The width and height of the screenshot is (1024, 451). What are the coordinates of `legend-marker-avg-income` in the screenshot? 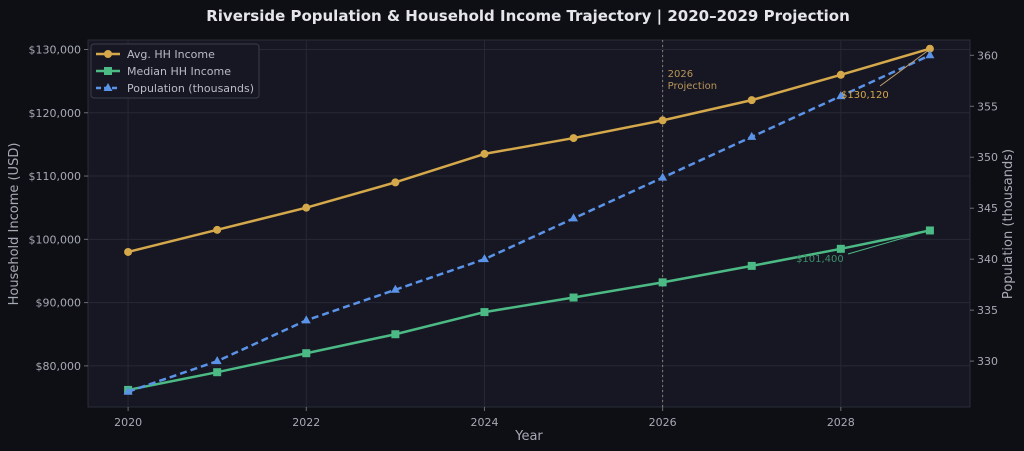 It's located at (108, 54).